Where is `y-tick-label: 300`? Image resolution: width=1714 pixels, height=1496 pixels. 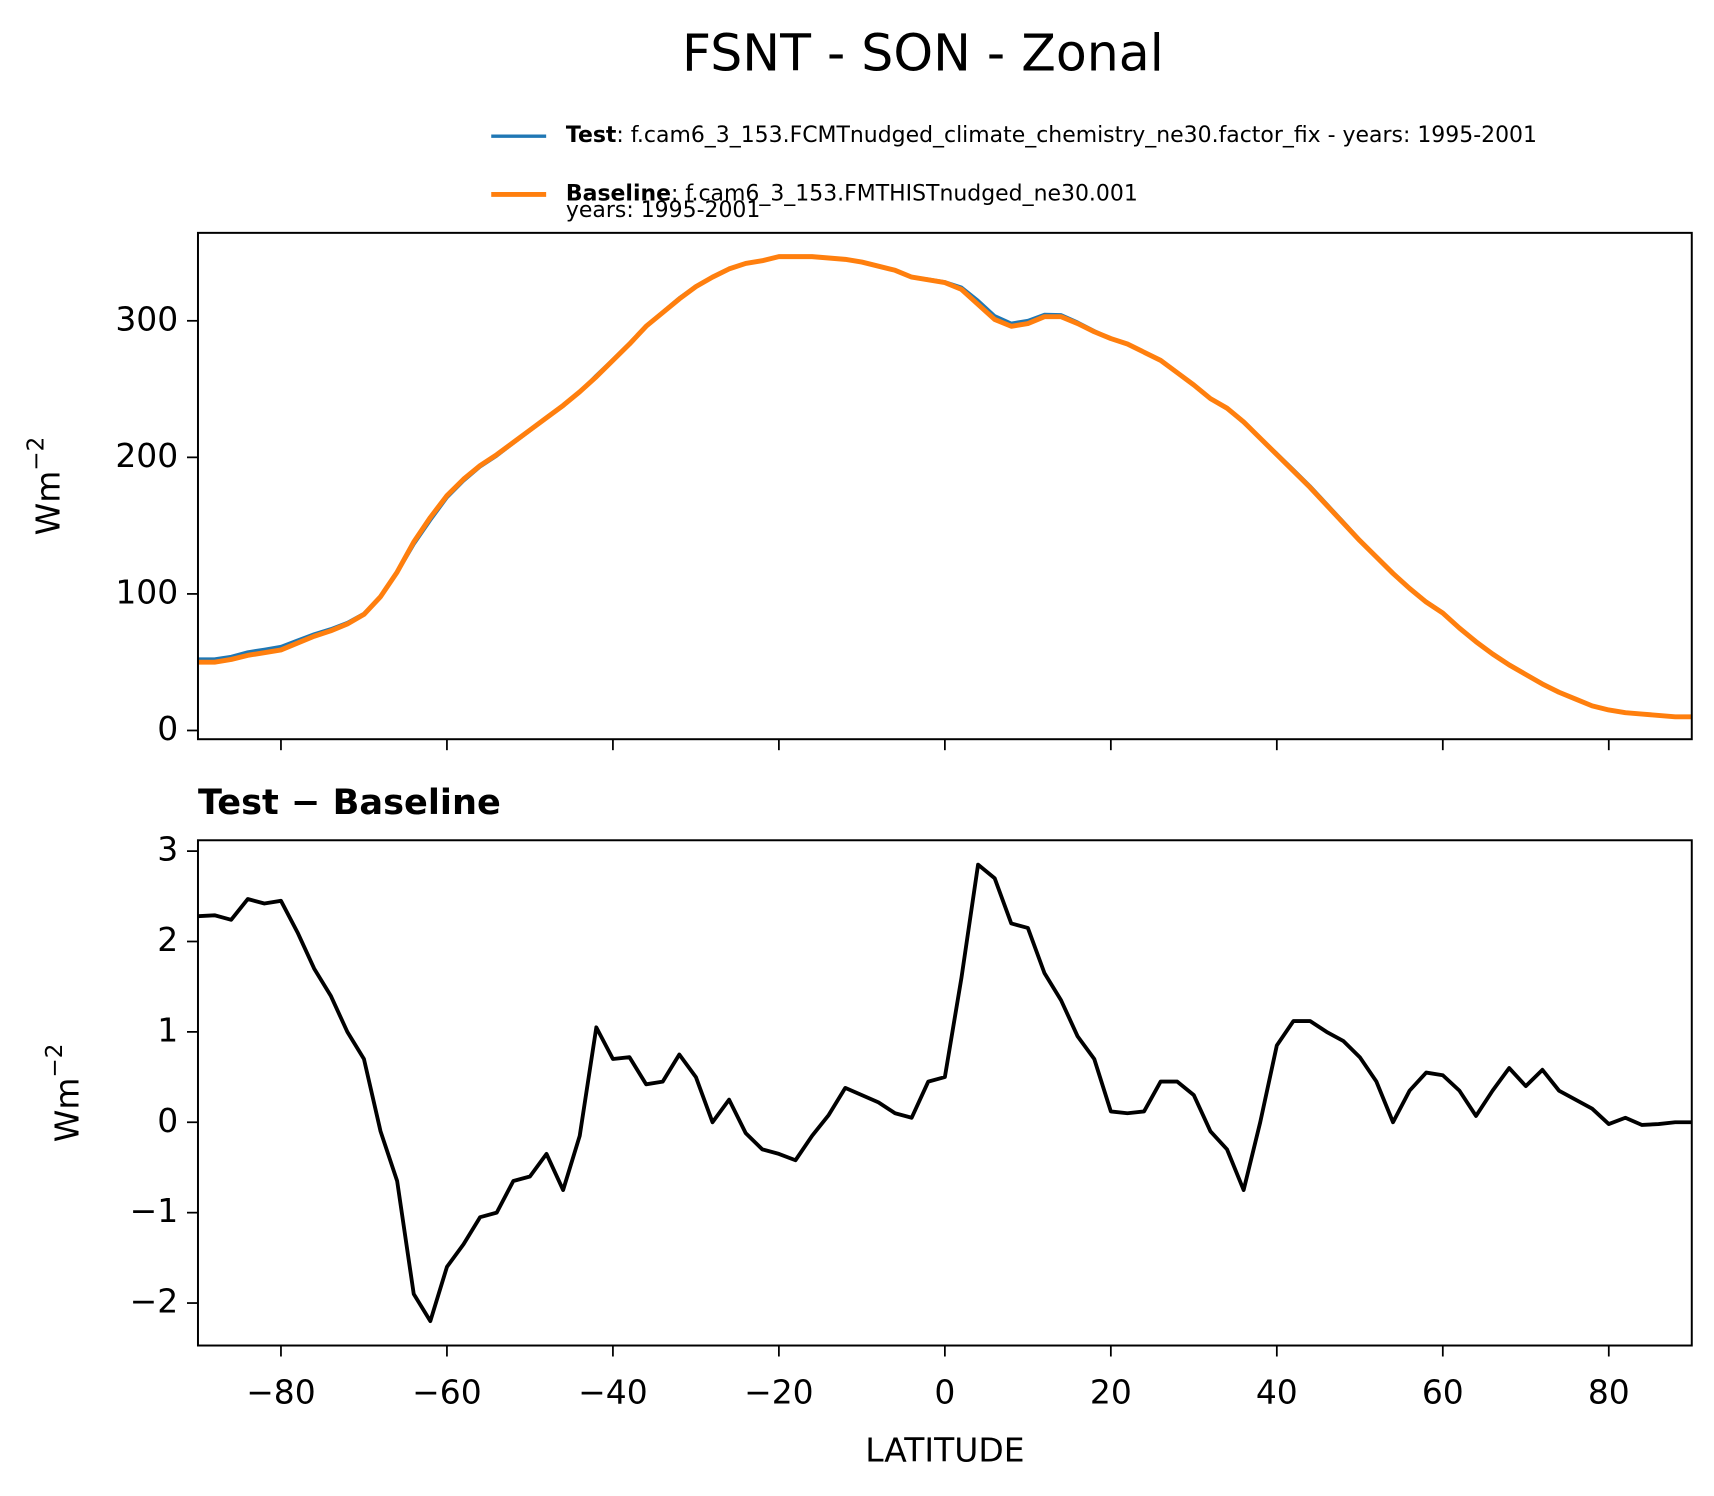
y-tick-label: 300 is located at coordinates (146, 318).